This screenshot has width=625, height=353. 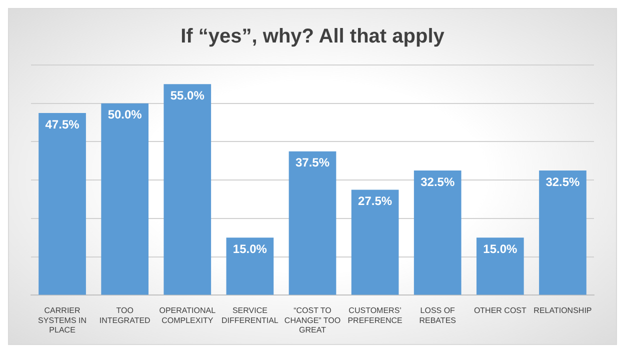 I want to click on data-label: 50.0%, so click(x=125, y=115).